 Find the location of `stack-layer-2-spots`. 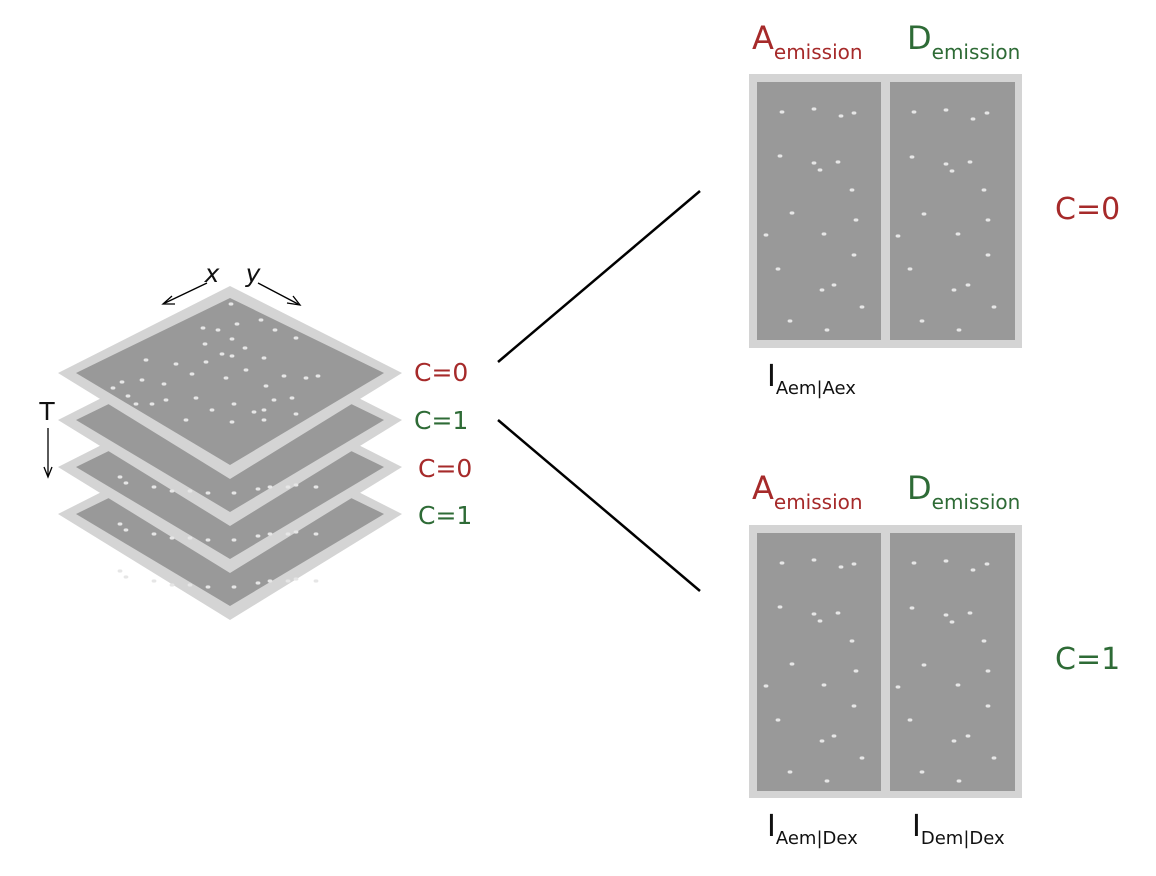

stack-layer-2-spots is located at coordinates (218, 485).